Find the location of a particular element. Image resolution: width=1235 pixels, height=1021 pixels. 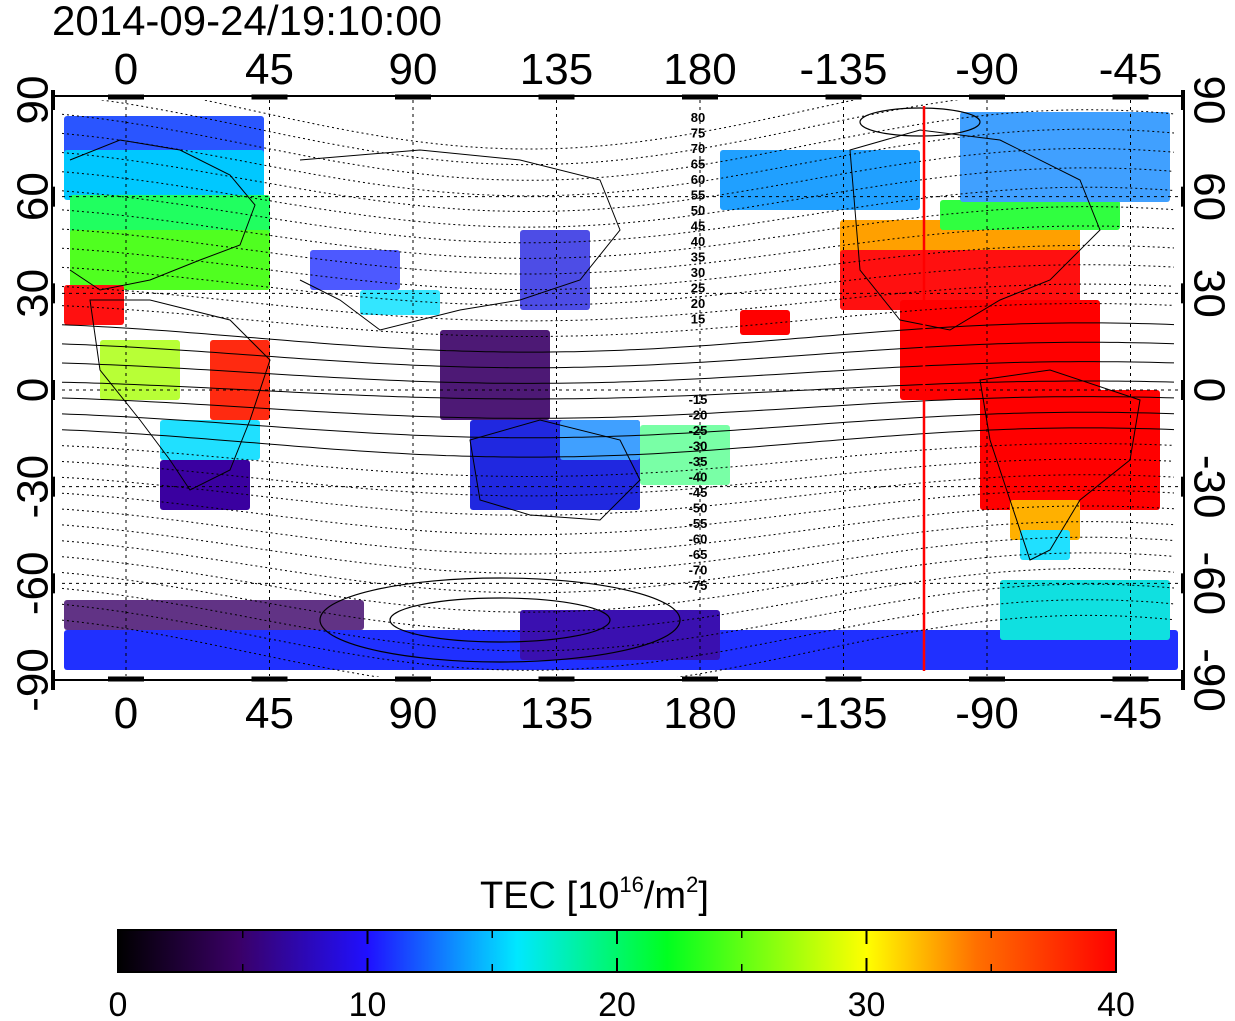

right-lat-label: 0 is located at coordinates (1208, 390).